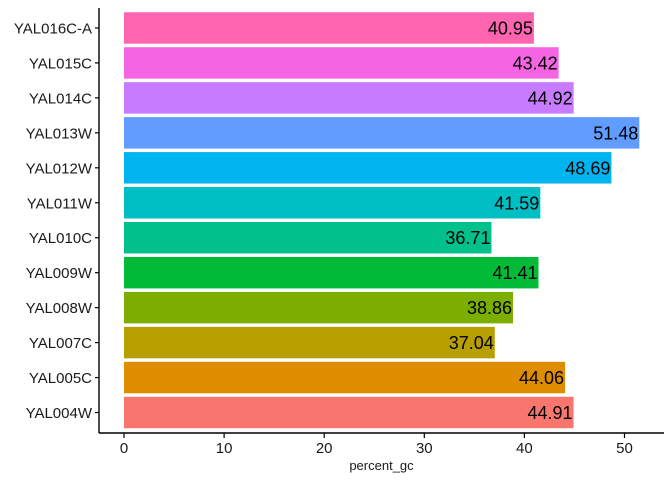  I want to click on y-tick-label-YAL014C: YAL014C, so click(60, 98).